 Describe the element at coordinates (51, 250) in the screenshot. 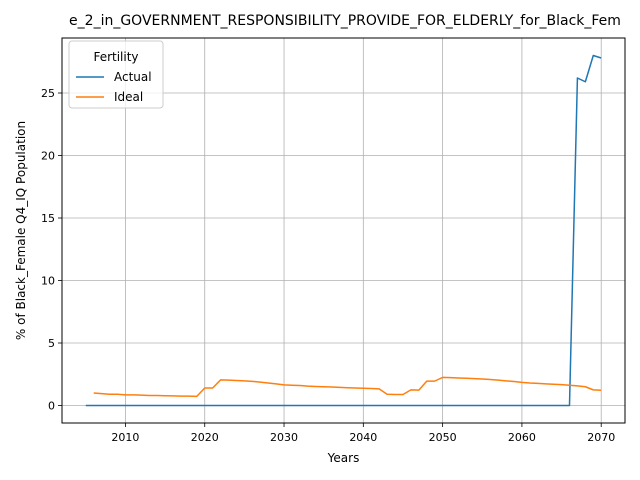

I see `y-axis-ticks: 0 5 10 15 20 25` at that location.